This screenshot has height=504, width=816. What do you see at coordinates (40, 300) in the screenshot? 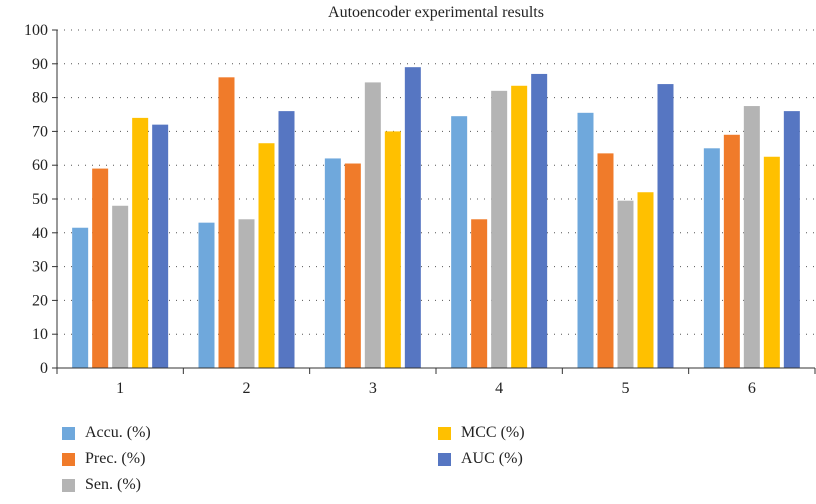
I see `y-tick-label: 20` at bounding box center [40, 300].